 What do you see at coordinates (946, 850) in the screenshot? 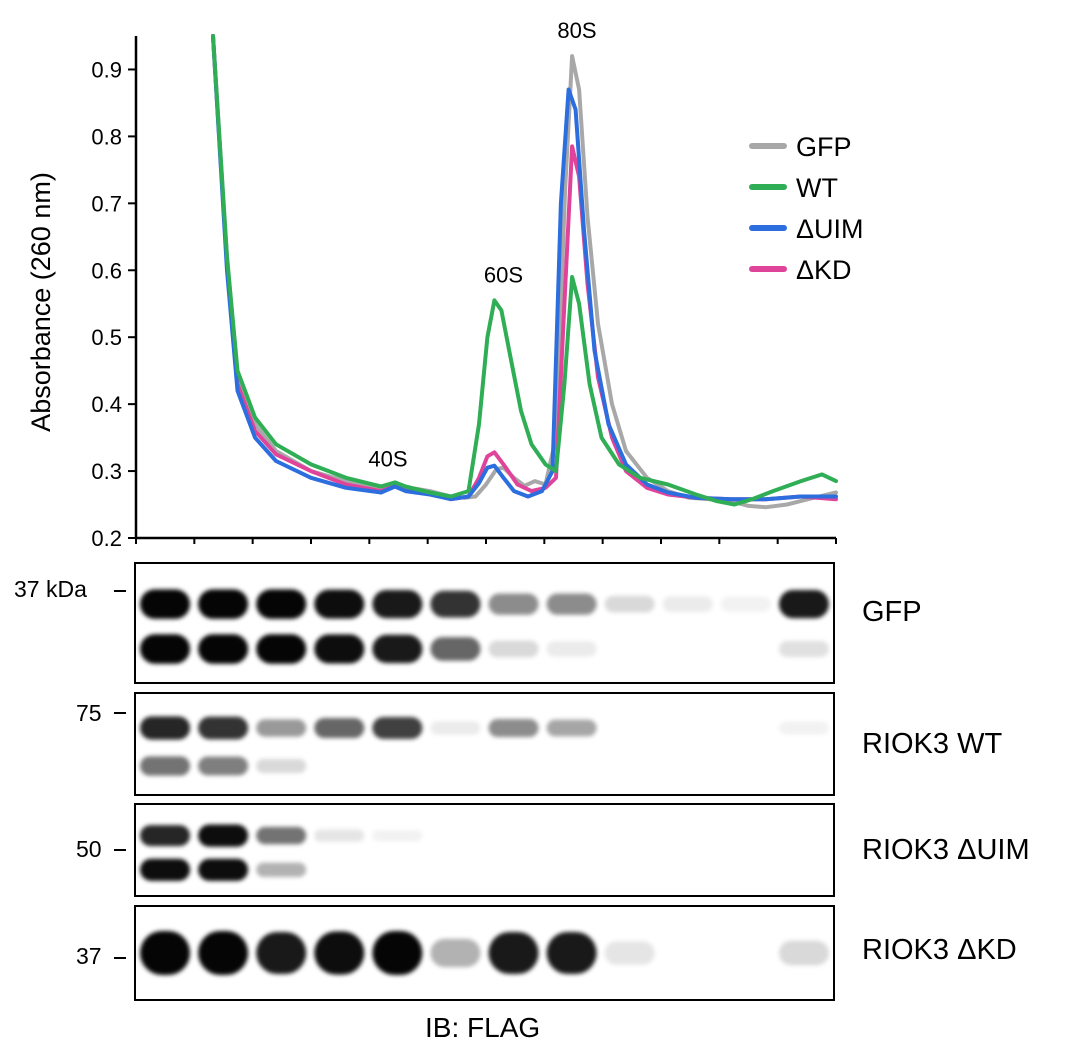
I see `blot-label-riok3-duim: RIOK3 ΔUIM` at bounding box center [946, 850].